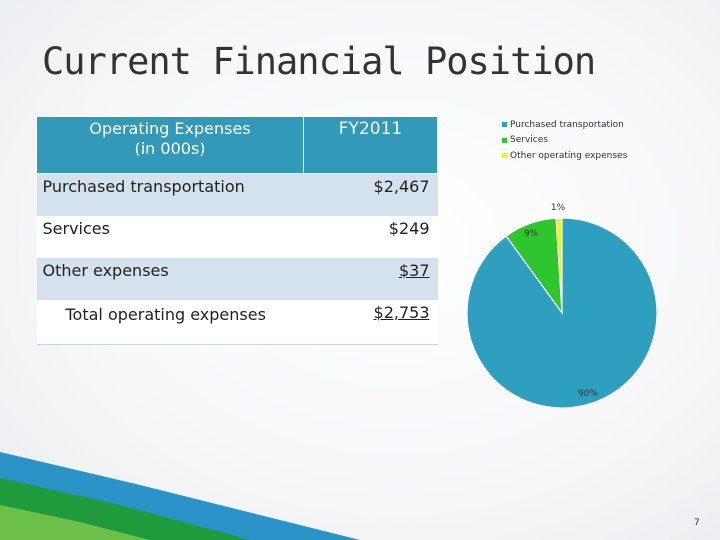 This screenshot has width=720, height=540. I want to click on table-row: Services $249, so click(237, 237).